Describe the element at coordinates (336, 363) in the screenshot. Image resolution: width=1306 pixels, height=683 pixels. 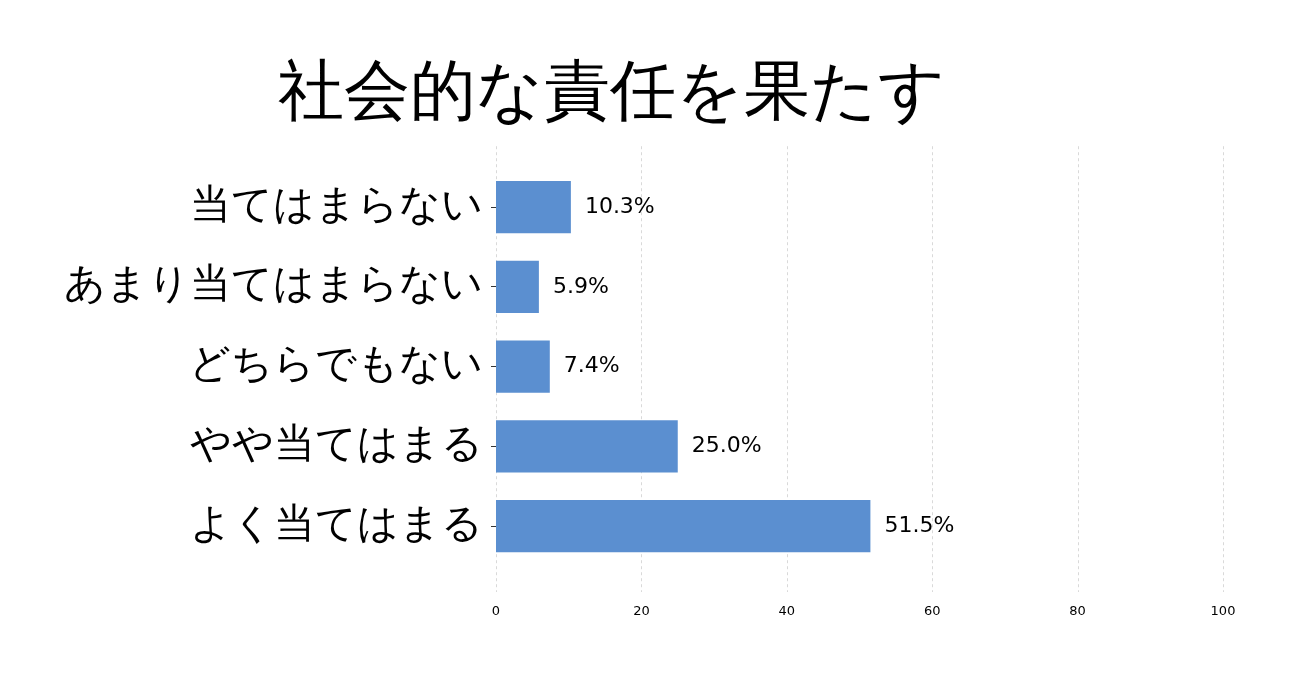
I see `y-tick-label: どちらでもない` at that location.